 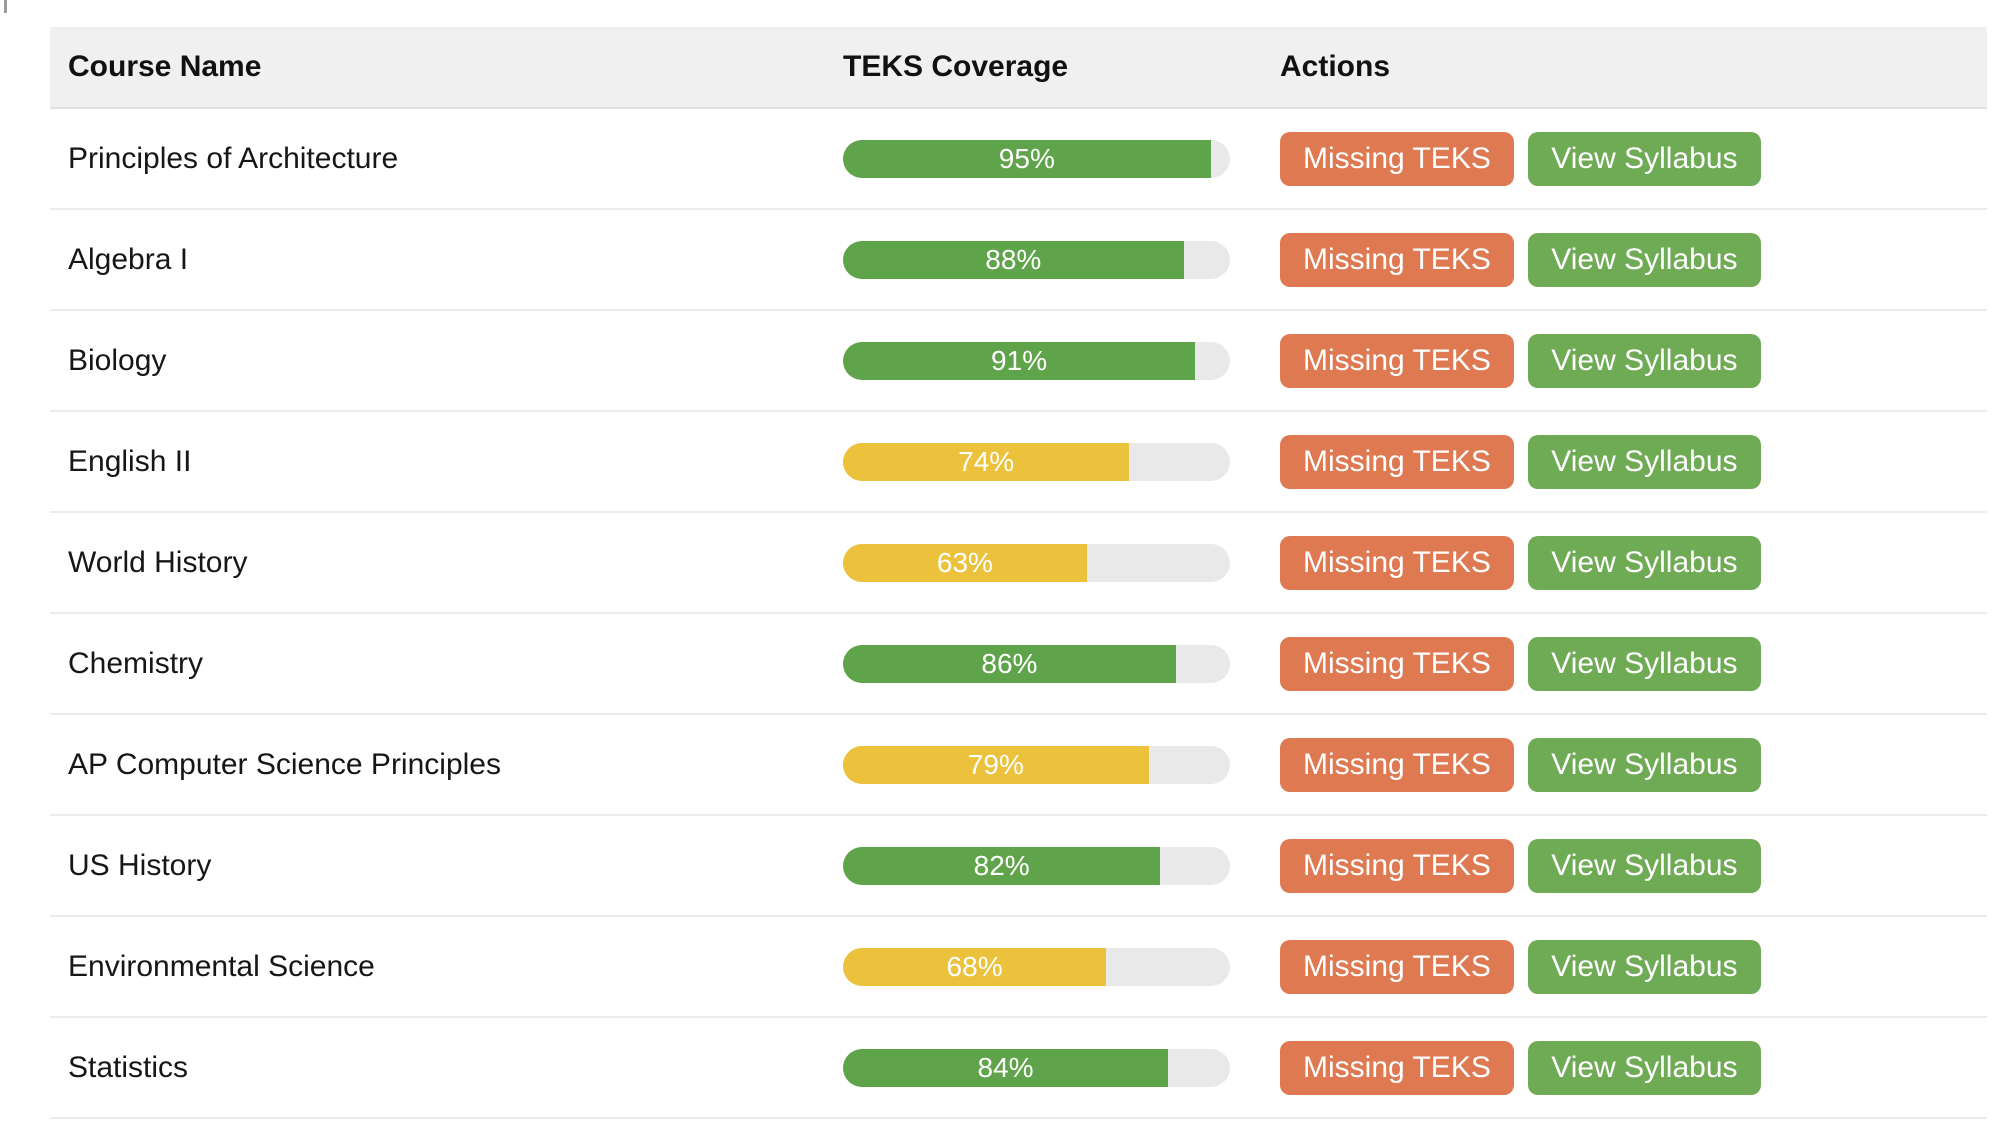 I want to click on teks-coverage-bar-track: 68%, so click(x=1036, y=966).